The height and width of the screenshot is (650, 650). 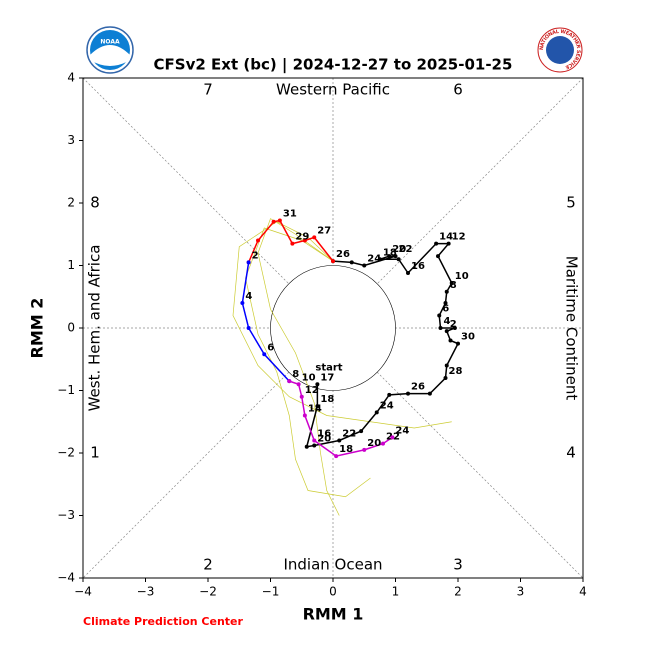 What do you see at coordinates (333, 90) in the screenshot?
I see `region-label: Western Pacific` at bounding box center [333, 90].